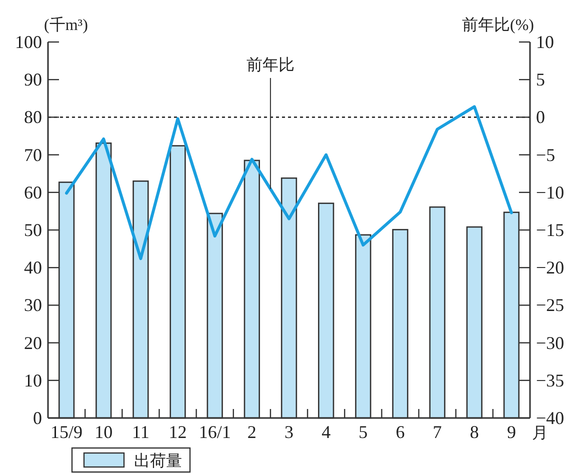 The height and width of the screenshot is (473, 569). I want to click on y2-tick-label: 0, so click(540, 117).